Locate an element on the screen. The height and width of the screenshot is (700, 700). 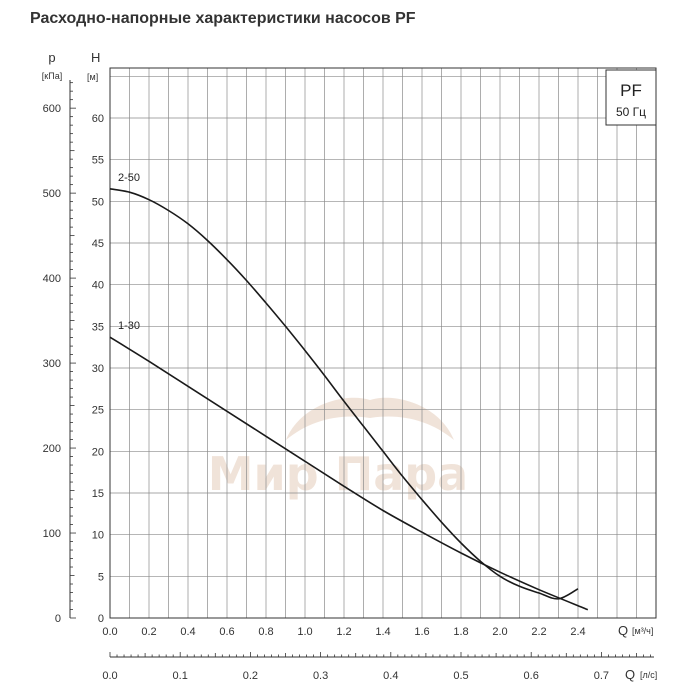
x-tick-label: 0.6 is located at coordinates (226, 632).